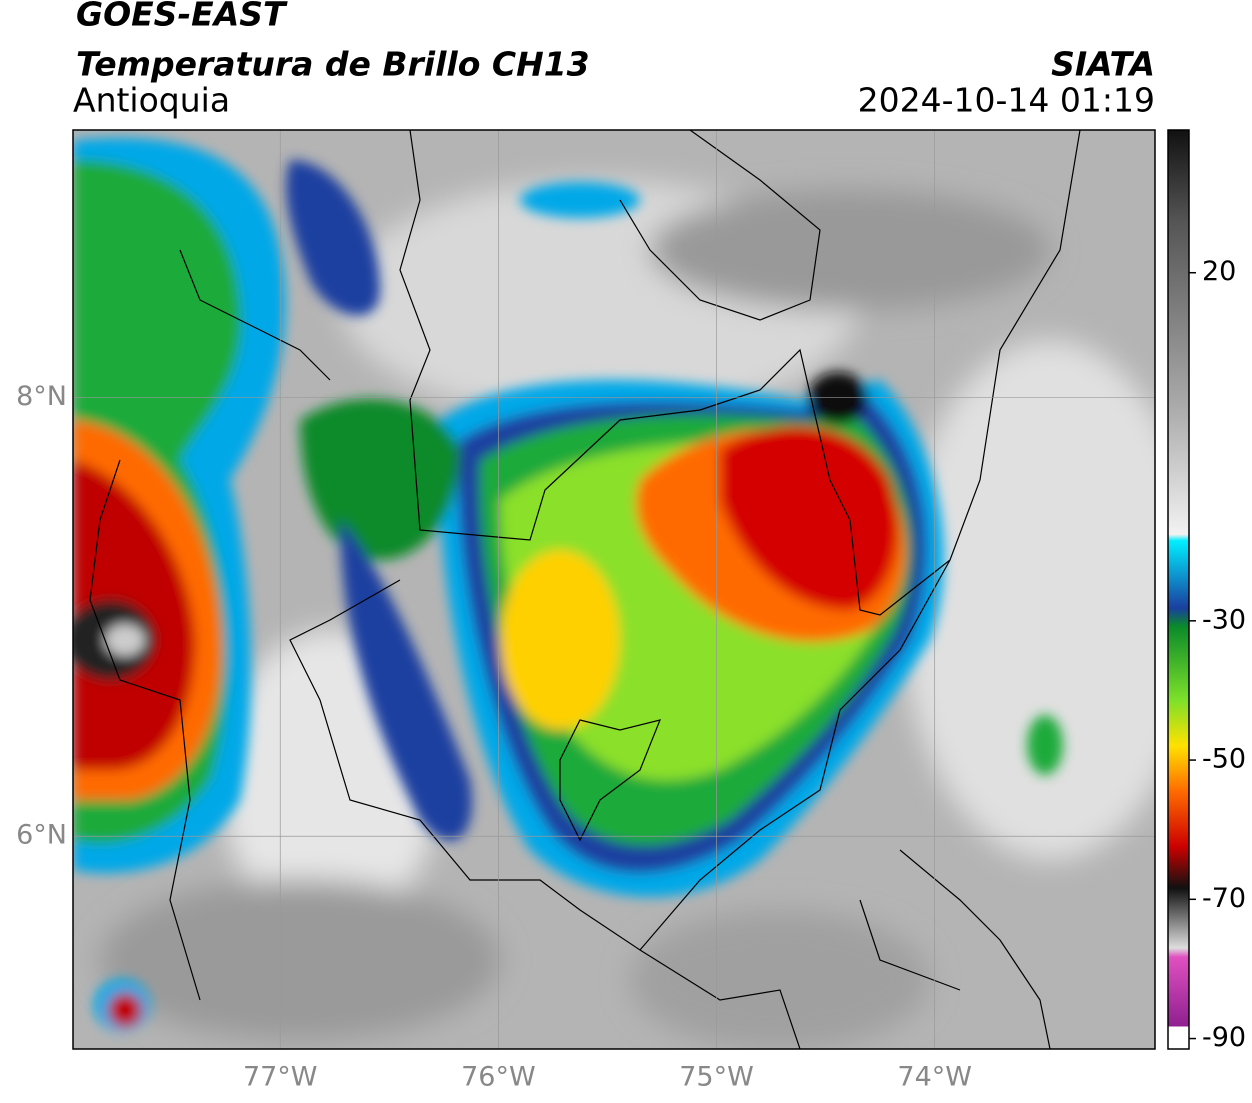  What do you see at coordinates (333, 64) in the screenshot?
I see `product: Temperatura de Brillo CH13` at bounding box center [333, 64].